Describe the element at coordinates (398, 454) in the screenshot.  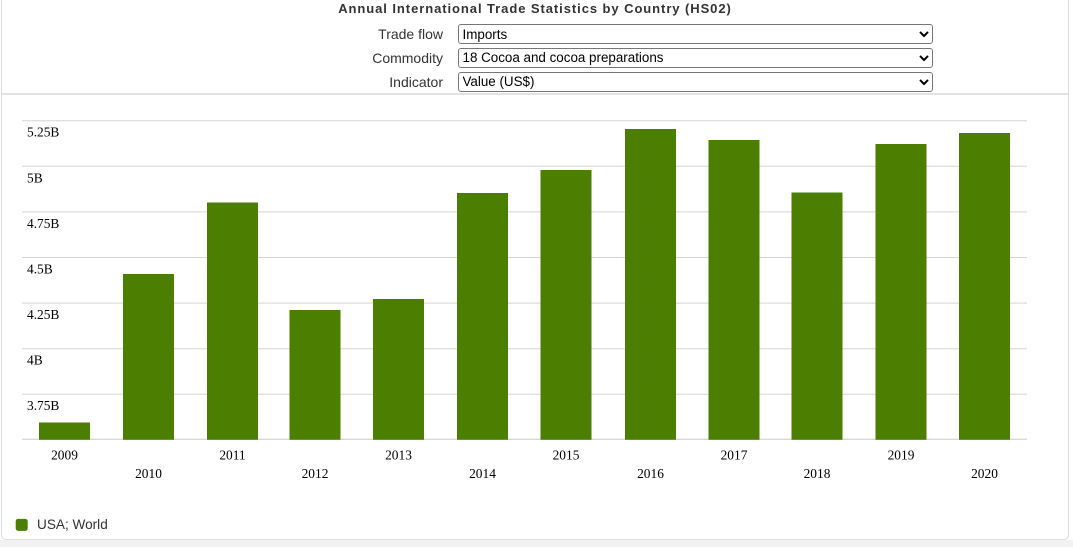
I see `svg-text: 2013` at that location.